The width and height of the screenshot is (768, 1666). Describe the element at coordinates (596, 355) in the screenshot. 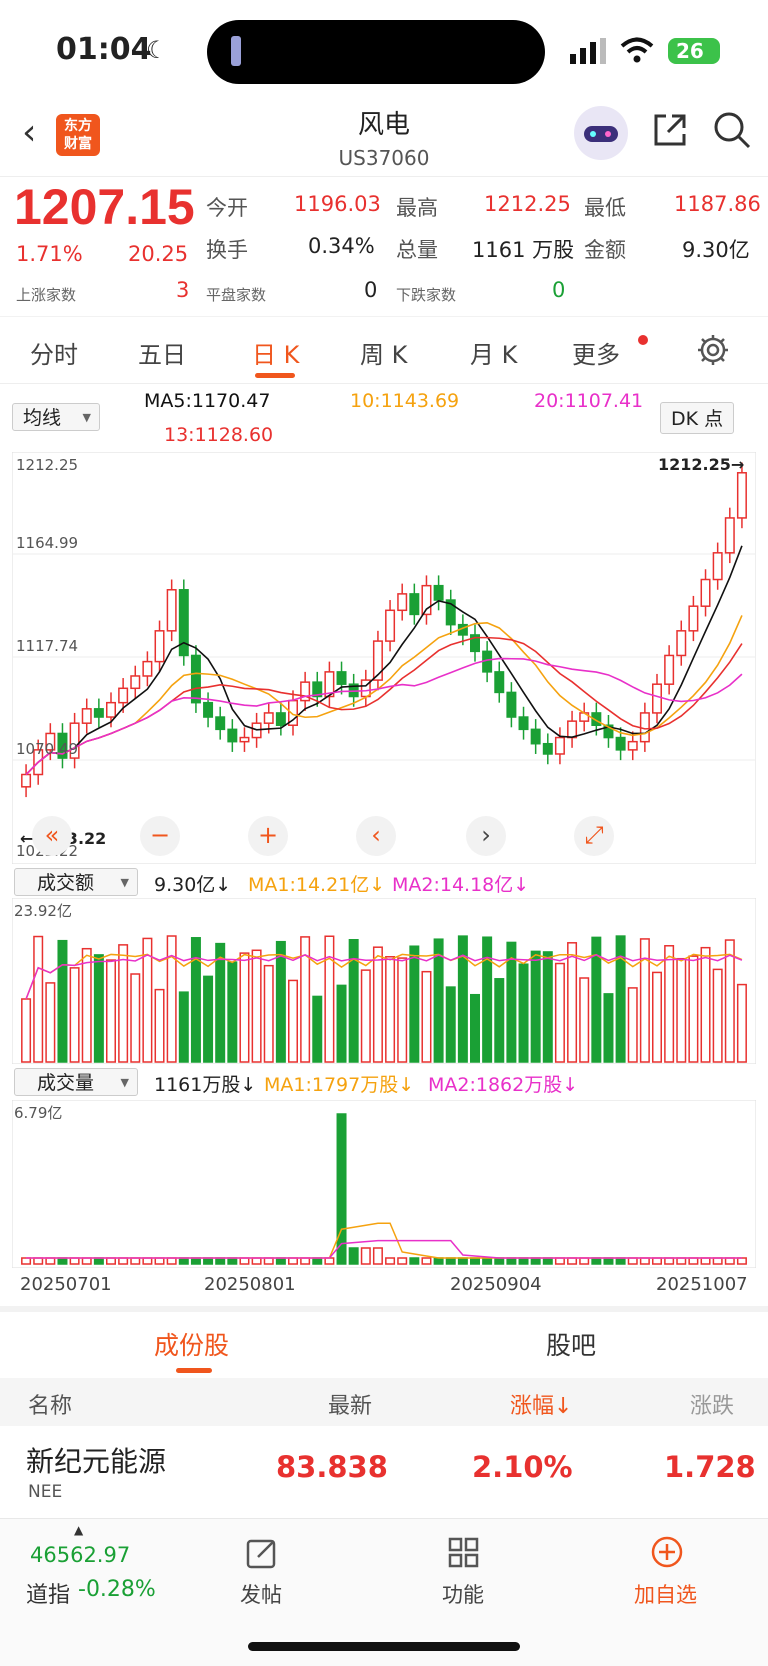

I see `tab-more: 更多` at that location.